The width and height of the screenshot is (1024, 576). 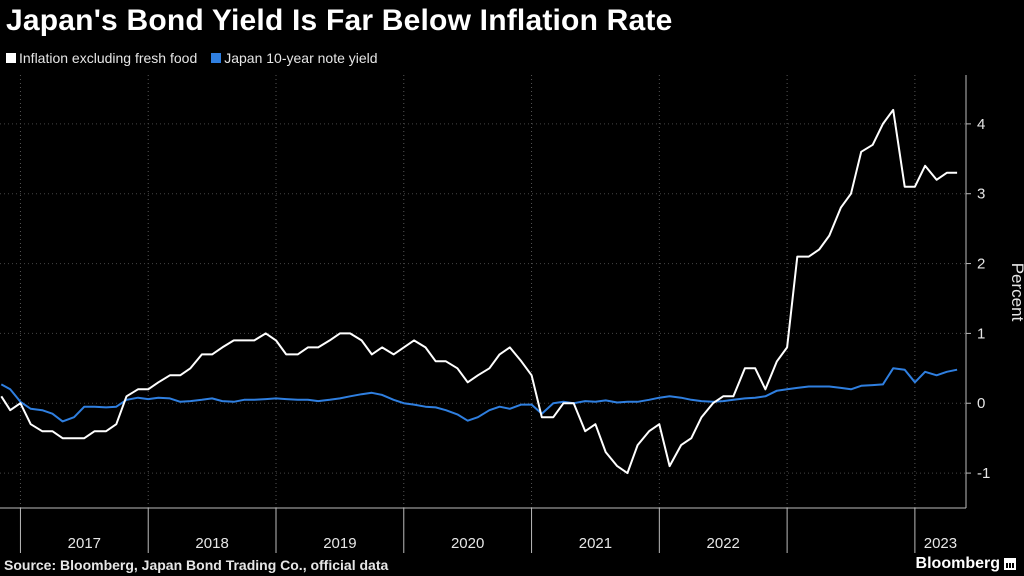 What do you see at coordinates (339, 543) in the screenshot?
I see `x-tick-label: 2019` at bounding box center [339, 543].